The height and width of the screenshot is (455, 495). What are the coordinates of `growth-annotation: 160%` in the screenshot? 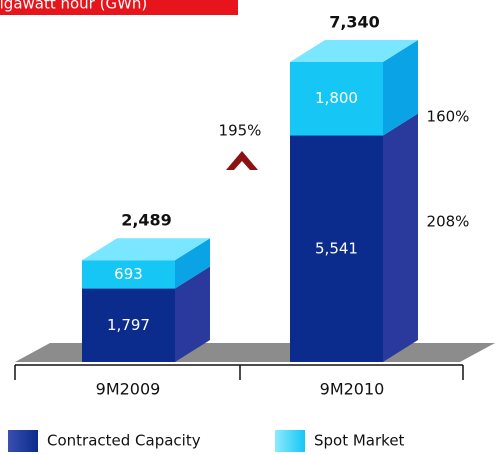 It's located at (448, 117).